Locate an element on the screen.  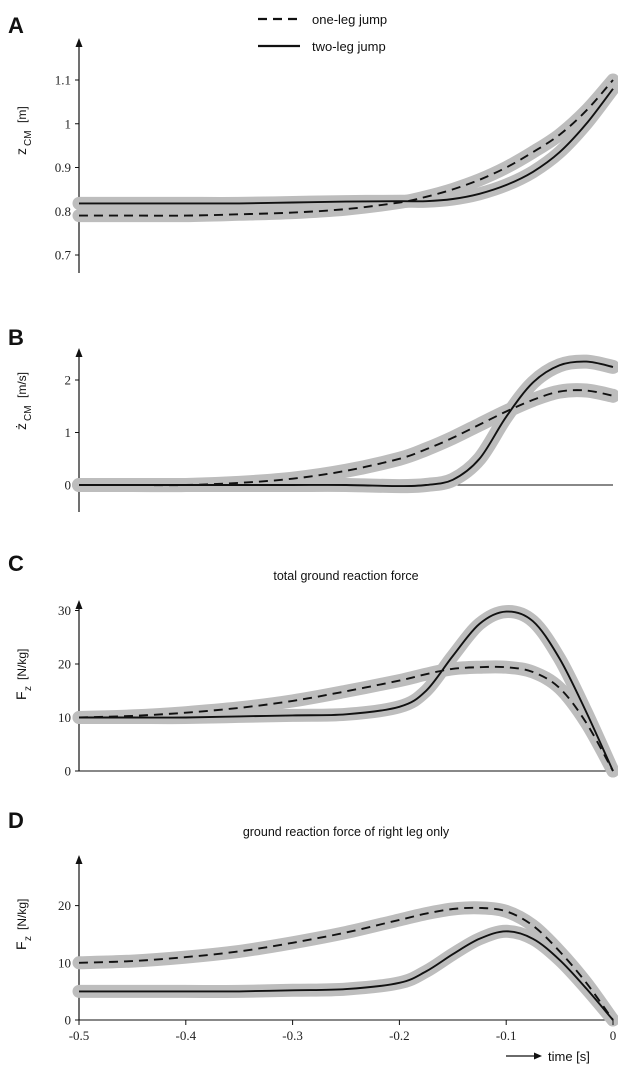
y-label-unit: [m] is located at coordinates (22, 114).